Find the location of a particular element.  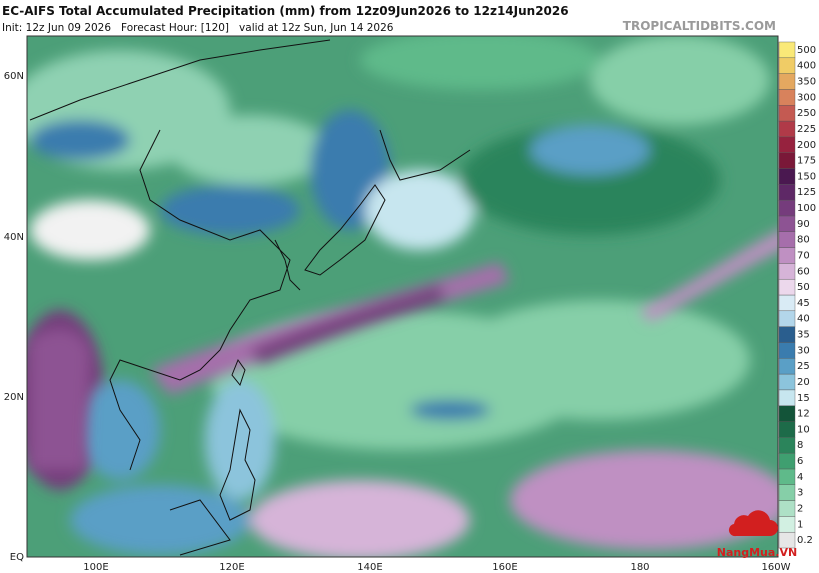

site-name: TROPICALTIDBITS.COM is located at coordinates (699, 26).